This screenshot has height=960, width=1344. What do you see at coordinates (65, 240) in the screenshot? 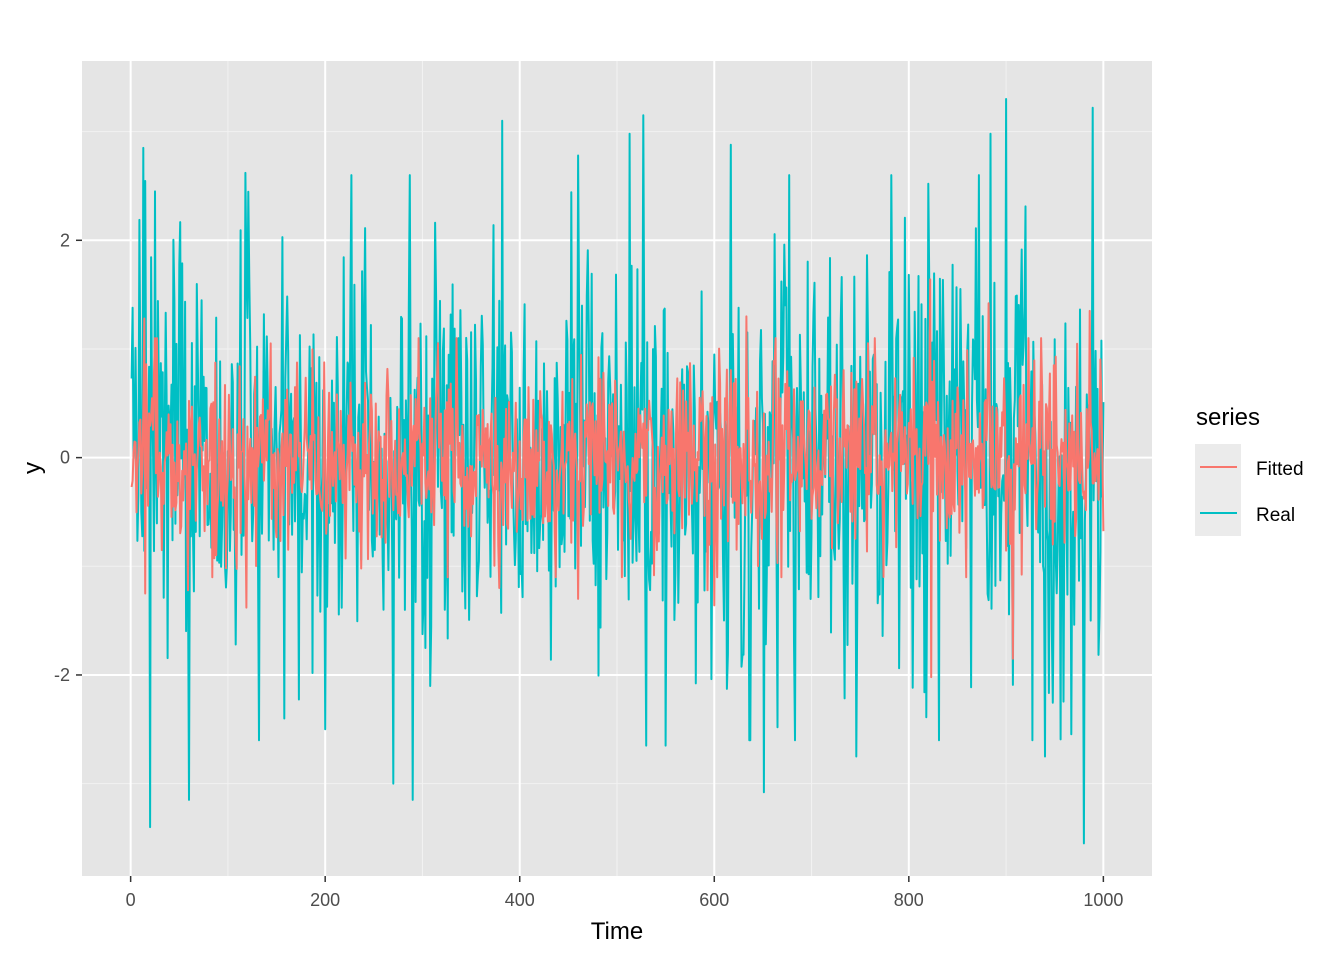
I see `y-tick-label: 2` at bounding box center [65, 240].